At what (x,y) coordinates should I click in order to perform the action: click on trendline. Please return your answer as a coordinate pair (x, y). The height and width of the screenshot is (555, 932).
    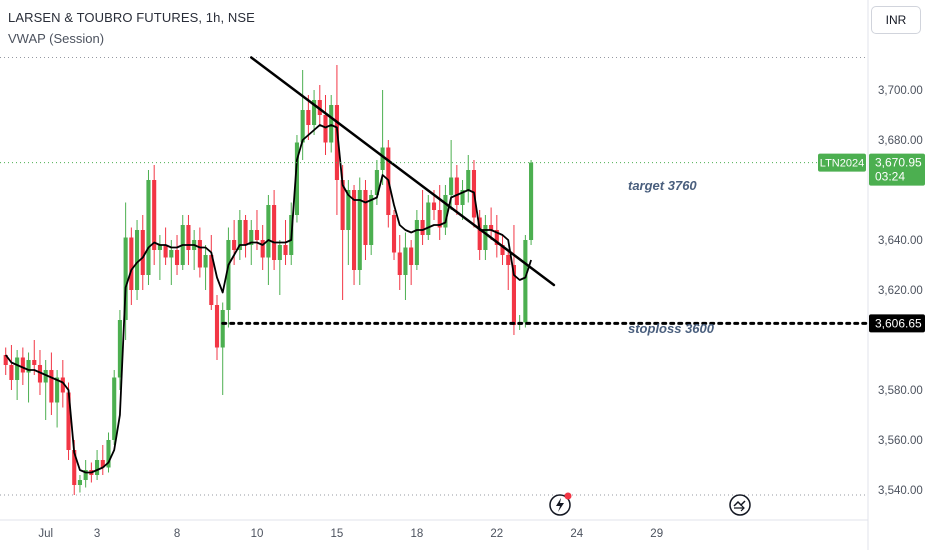
    Looking at the image, I should click on (403, 171).